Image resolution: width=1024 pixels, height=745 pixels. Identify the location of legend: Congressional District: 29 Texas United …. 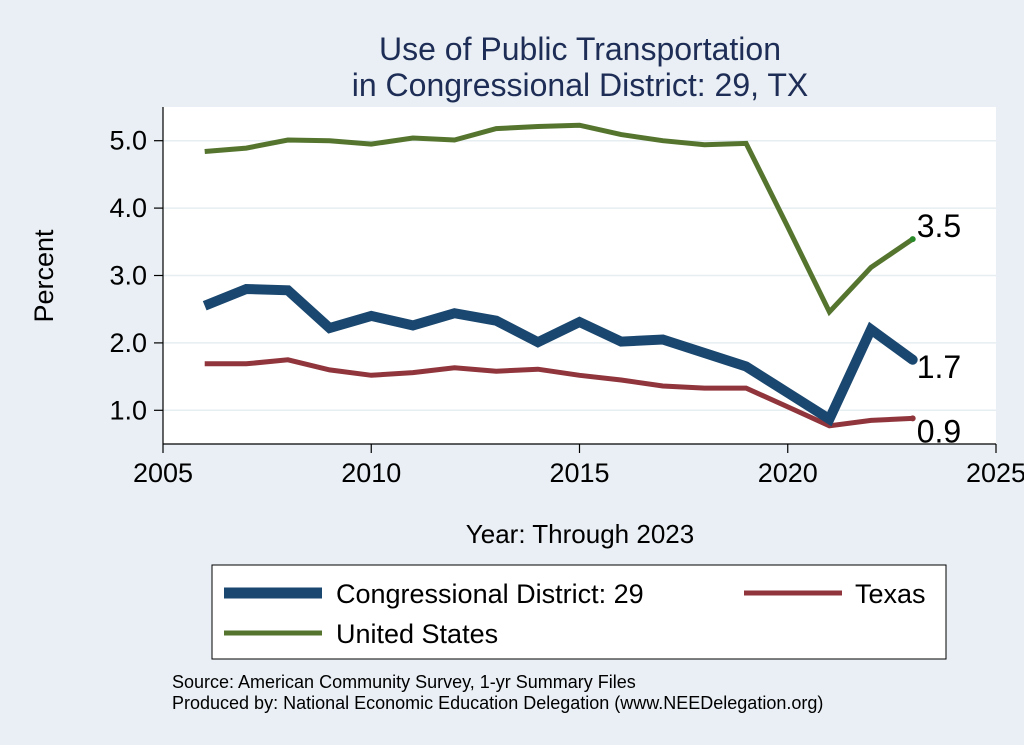
(579, 612).